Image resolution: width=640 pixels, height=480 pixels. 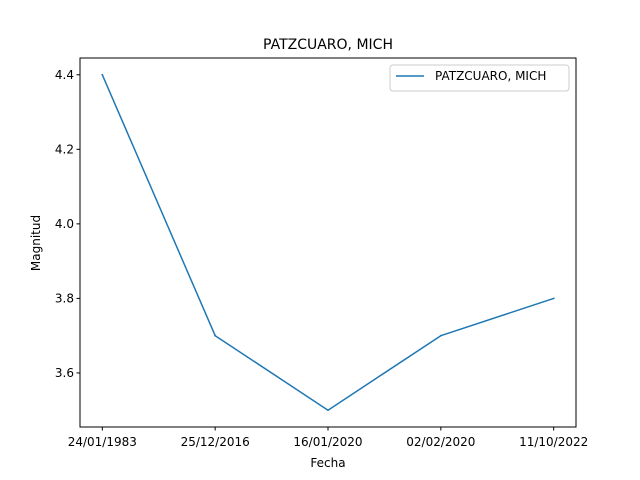 I want to click on x-tick-label: 02/02/2020, so click(x=440, y=442).